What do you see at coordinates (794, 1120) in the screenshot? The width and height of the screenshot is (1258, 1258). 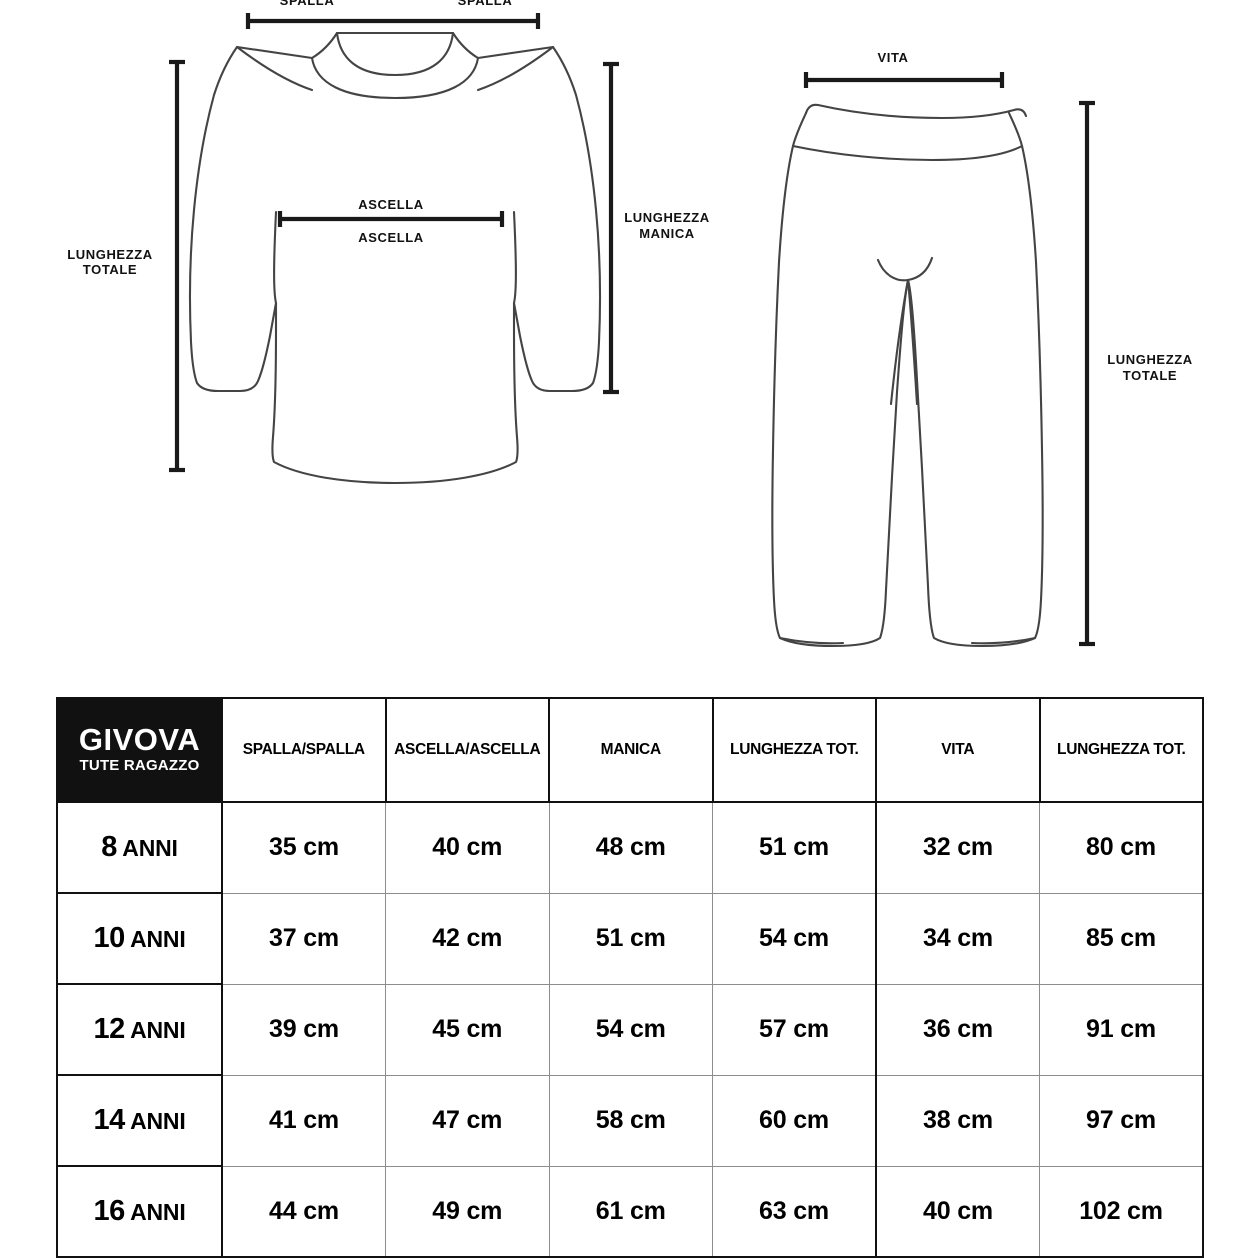 I see `cell-lunghezza-tot-shirt: 60 cm` at bounding box center [794, 1120].